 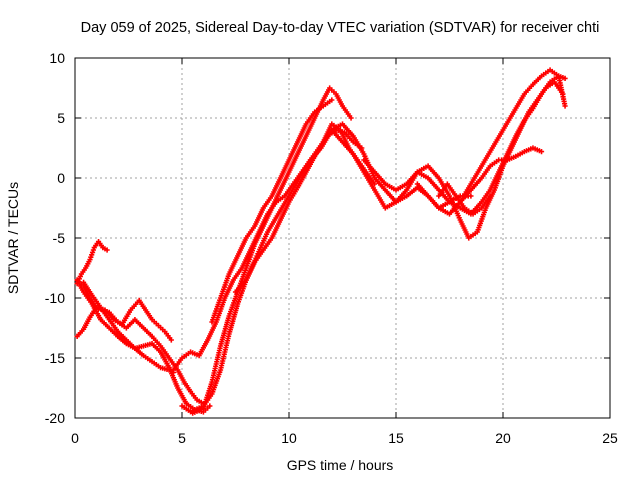 I want to click on x-tick-label: 25, so click(x=610, y=438).